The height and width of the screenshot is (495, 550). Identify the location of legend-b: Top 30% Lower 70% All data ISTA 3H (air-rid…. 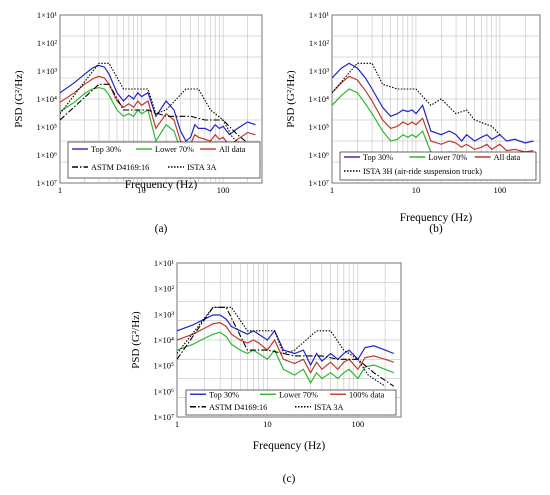
(438, 166).